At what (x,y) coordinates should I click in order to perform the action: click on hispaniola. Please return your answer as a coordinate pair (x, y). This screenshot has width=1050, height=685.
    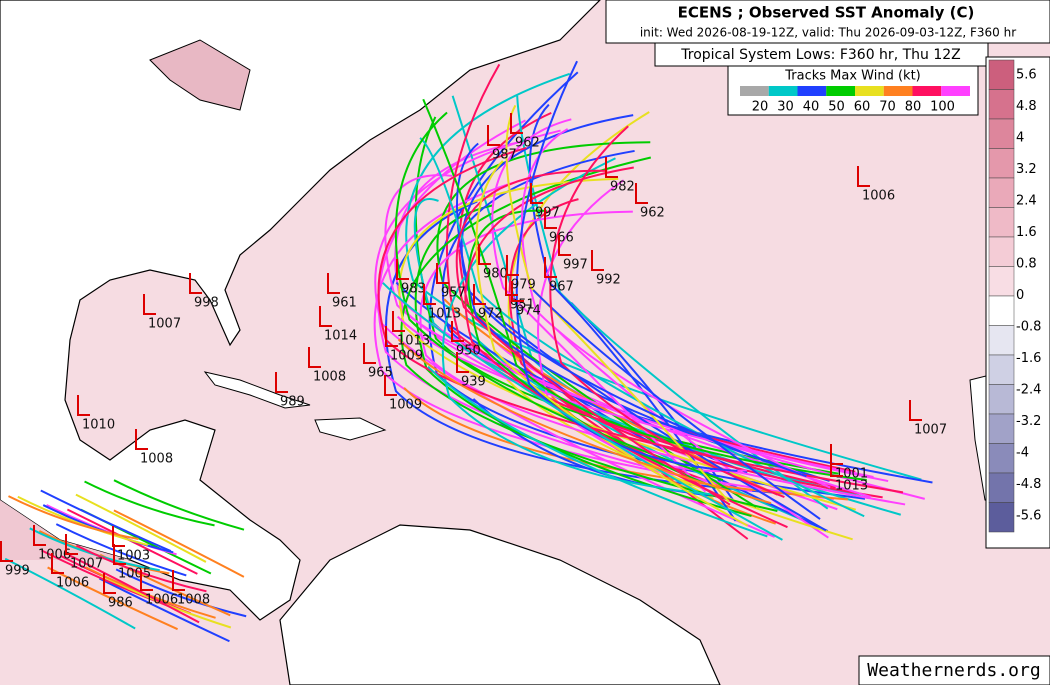
    Looking at the image, I should click on (350, 429).